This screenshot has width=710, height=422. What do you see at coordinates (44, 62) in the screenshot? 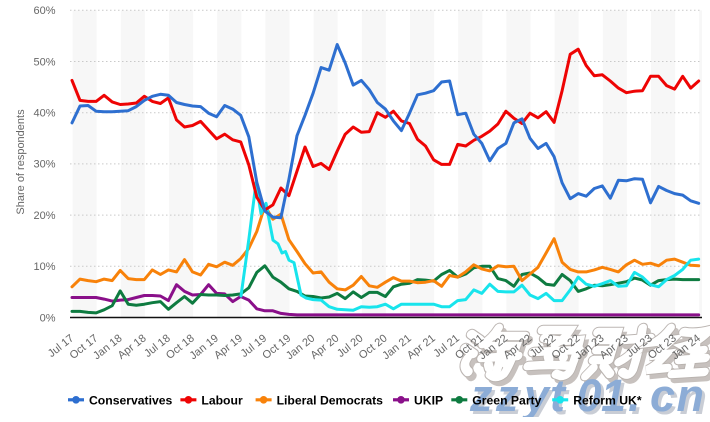
I see `svg-text: 50%` at bounding box center [44, 62].